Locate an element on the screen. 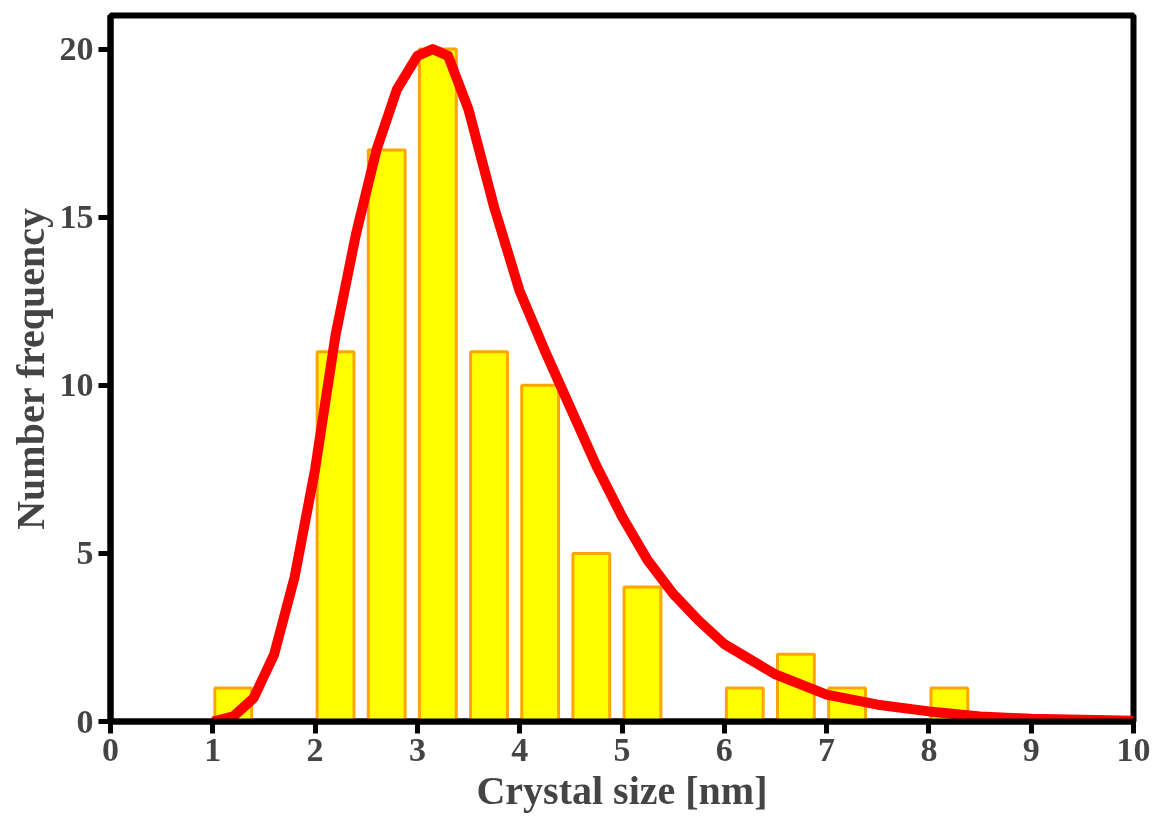 This screenshot has height=821, width=1163. x-tick-label: 4 is located at coordinates (520, 749).